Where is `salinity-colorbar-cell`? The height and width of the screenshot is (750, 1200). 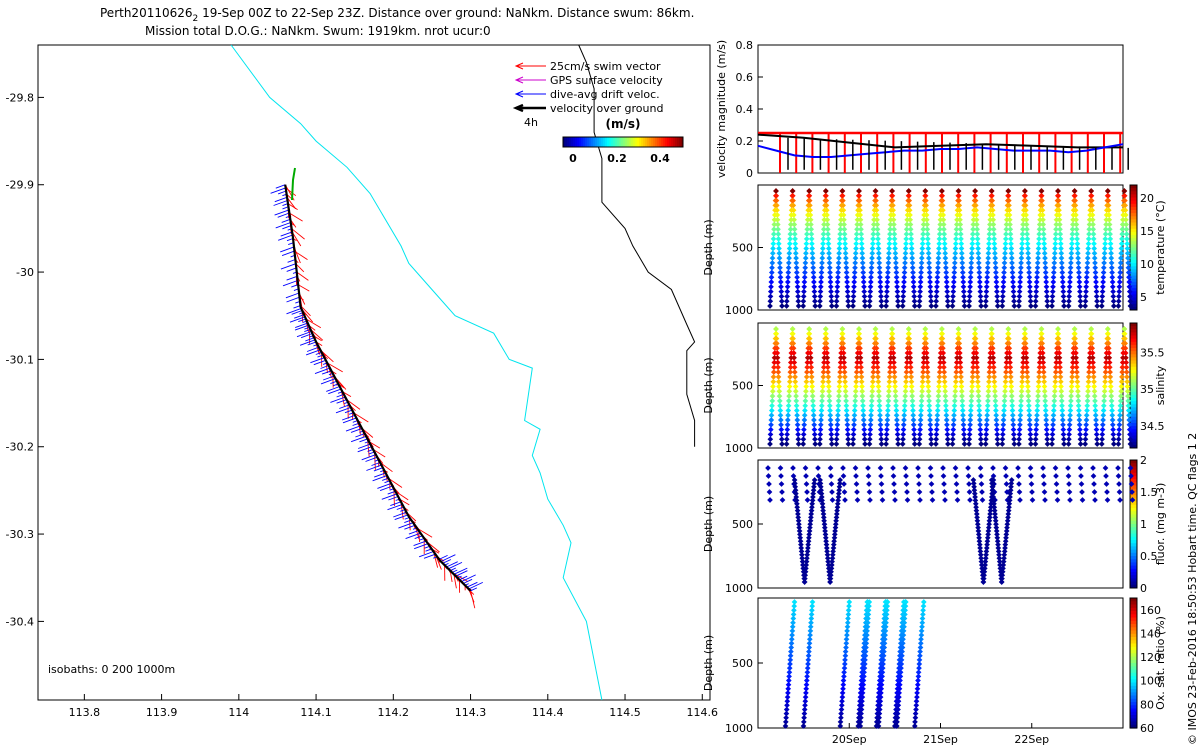 salinity-colorbar-cell is located at coordinates (1133, 425).